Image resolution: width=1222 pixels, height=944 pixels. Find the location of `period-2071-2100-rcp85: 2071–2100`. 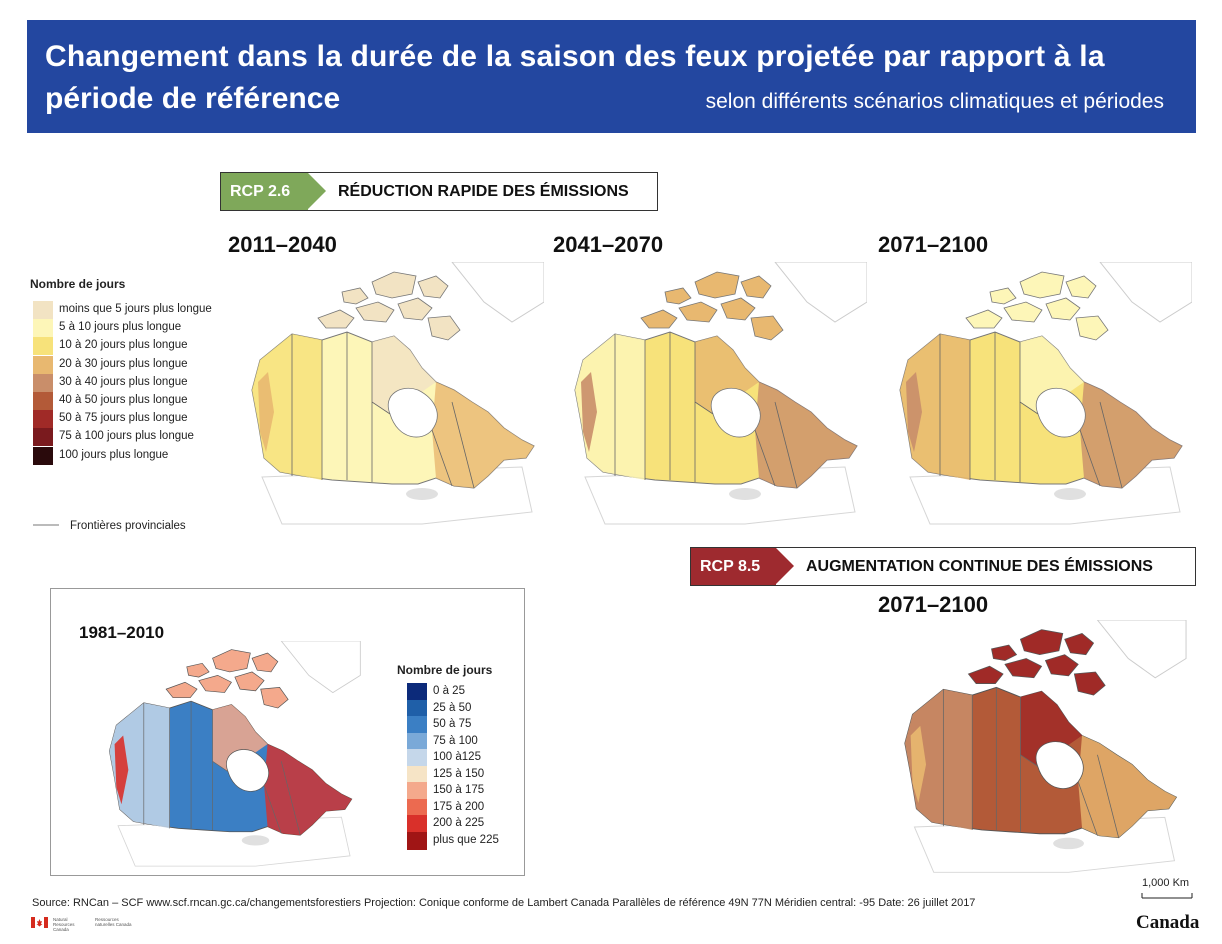

period-2071-2100-rcp85: 2071–2100 is located at coordinates (933, 604).